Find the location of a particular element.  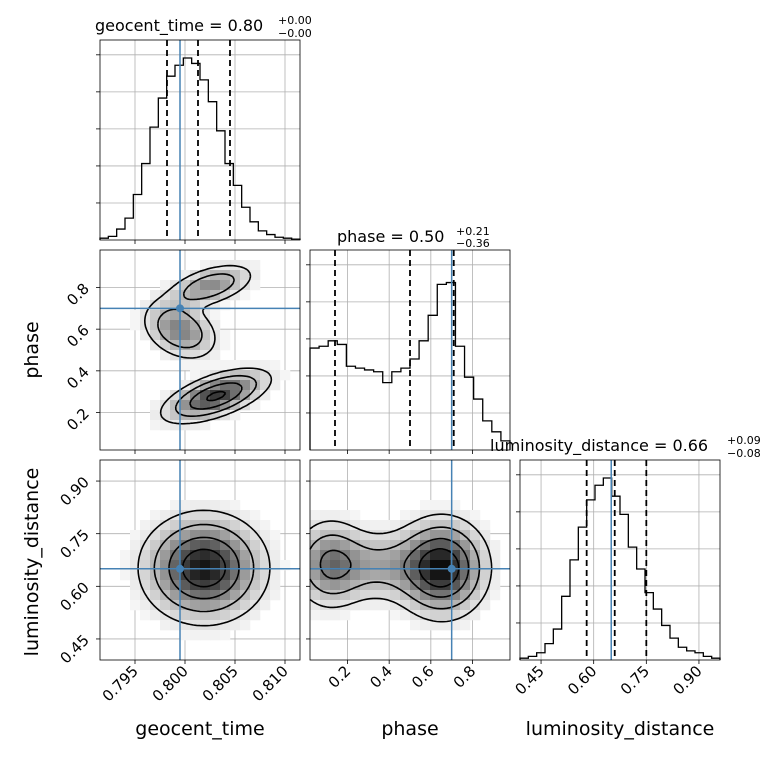

xtick-label-geocent_time-1: 0.800 is located at coordinates (170, 683).